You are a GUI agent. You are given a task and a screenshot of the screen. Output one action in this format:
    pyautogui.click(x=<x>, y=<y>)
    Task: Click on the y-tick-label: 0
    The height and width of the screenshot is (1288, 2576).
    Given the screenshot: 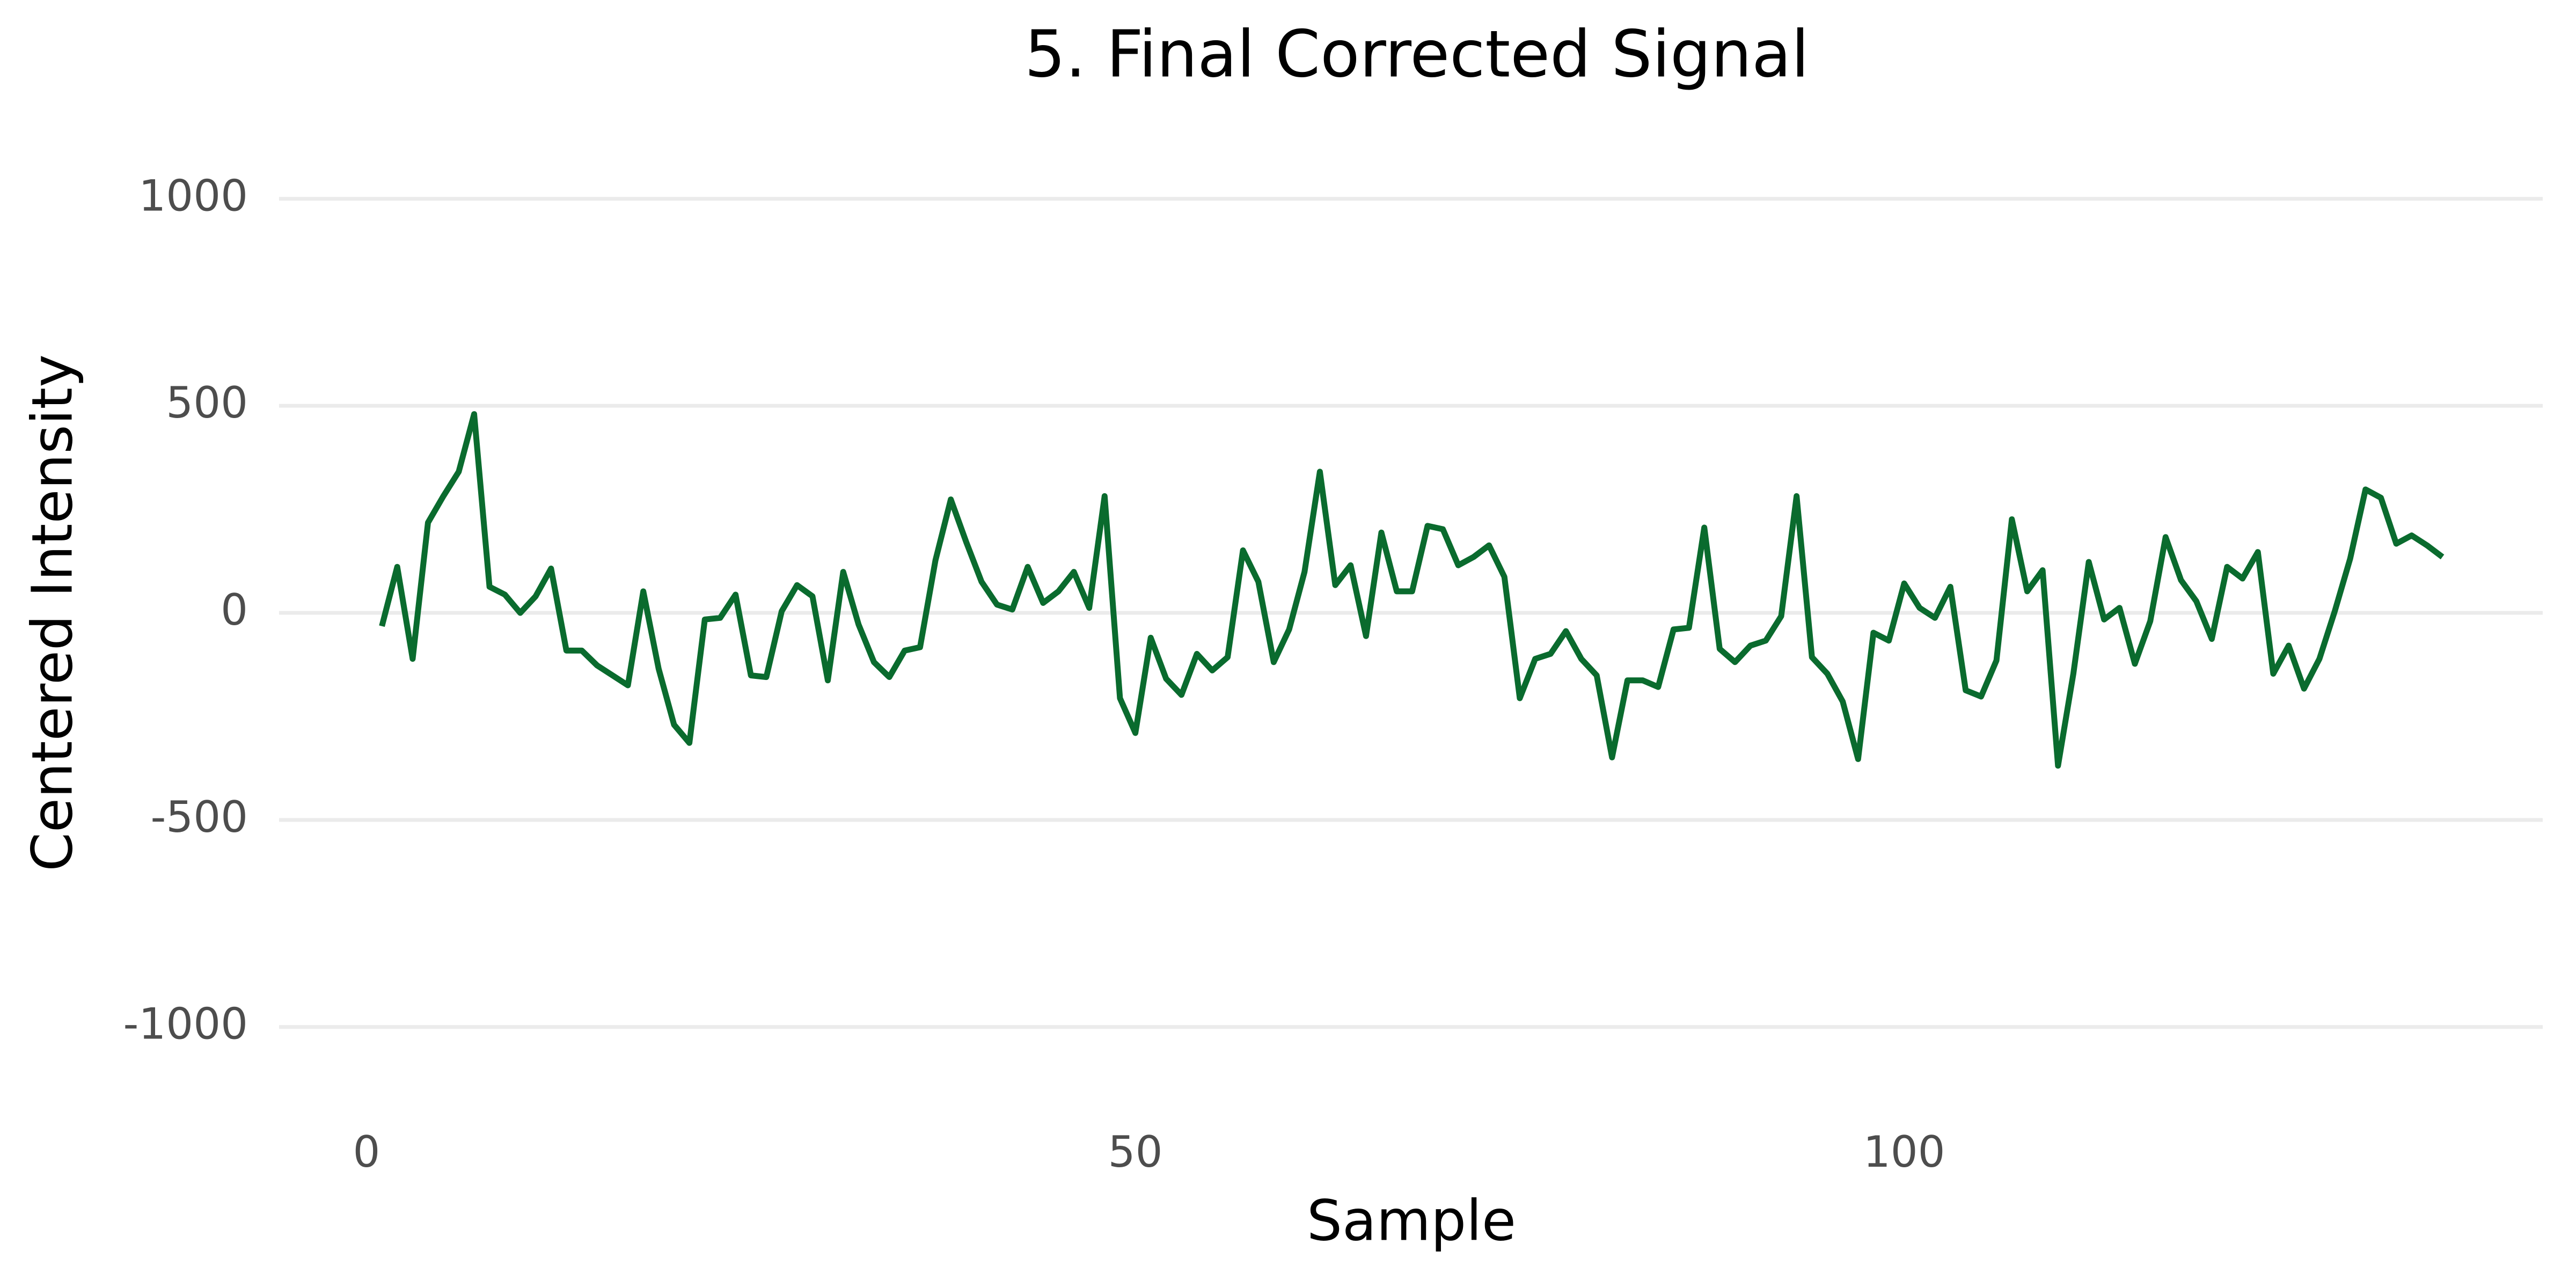 What is the action you would take?
    pyautogui.click(x=234, y=610)
    